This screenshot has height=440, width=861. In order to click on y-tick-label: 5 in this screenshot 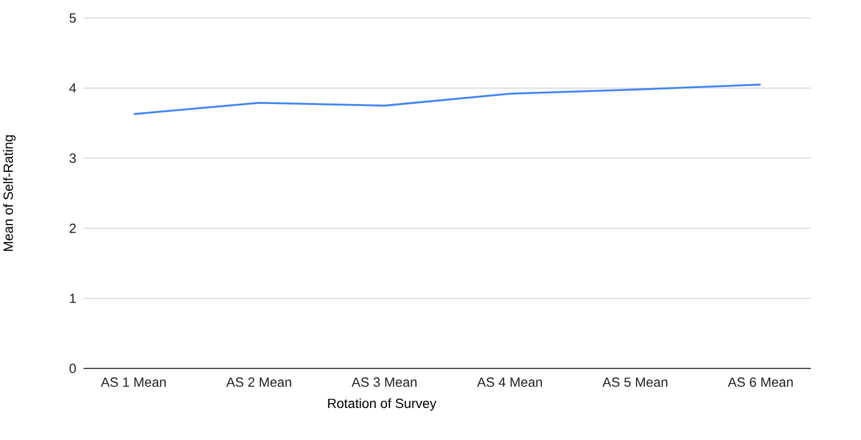, I will do `click(73, 18)`.